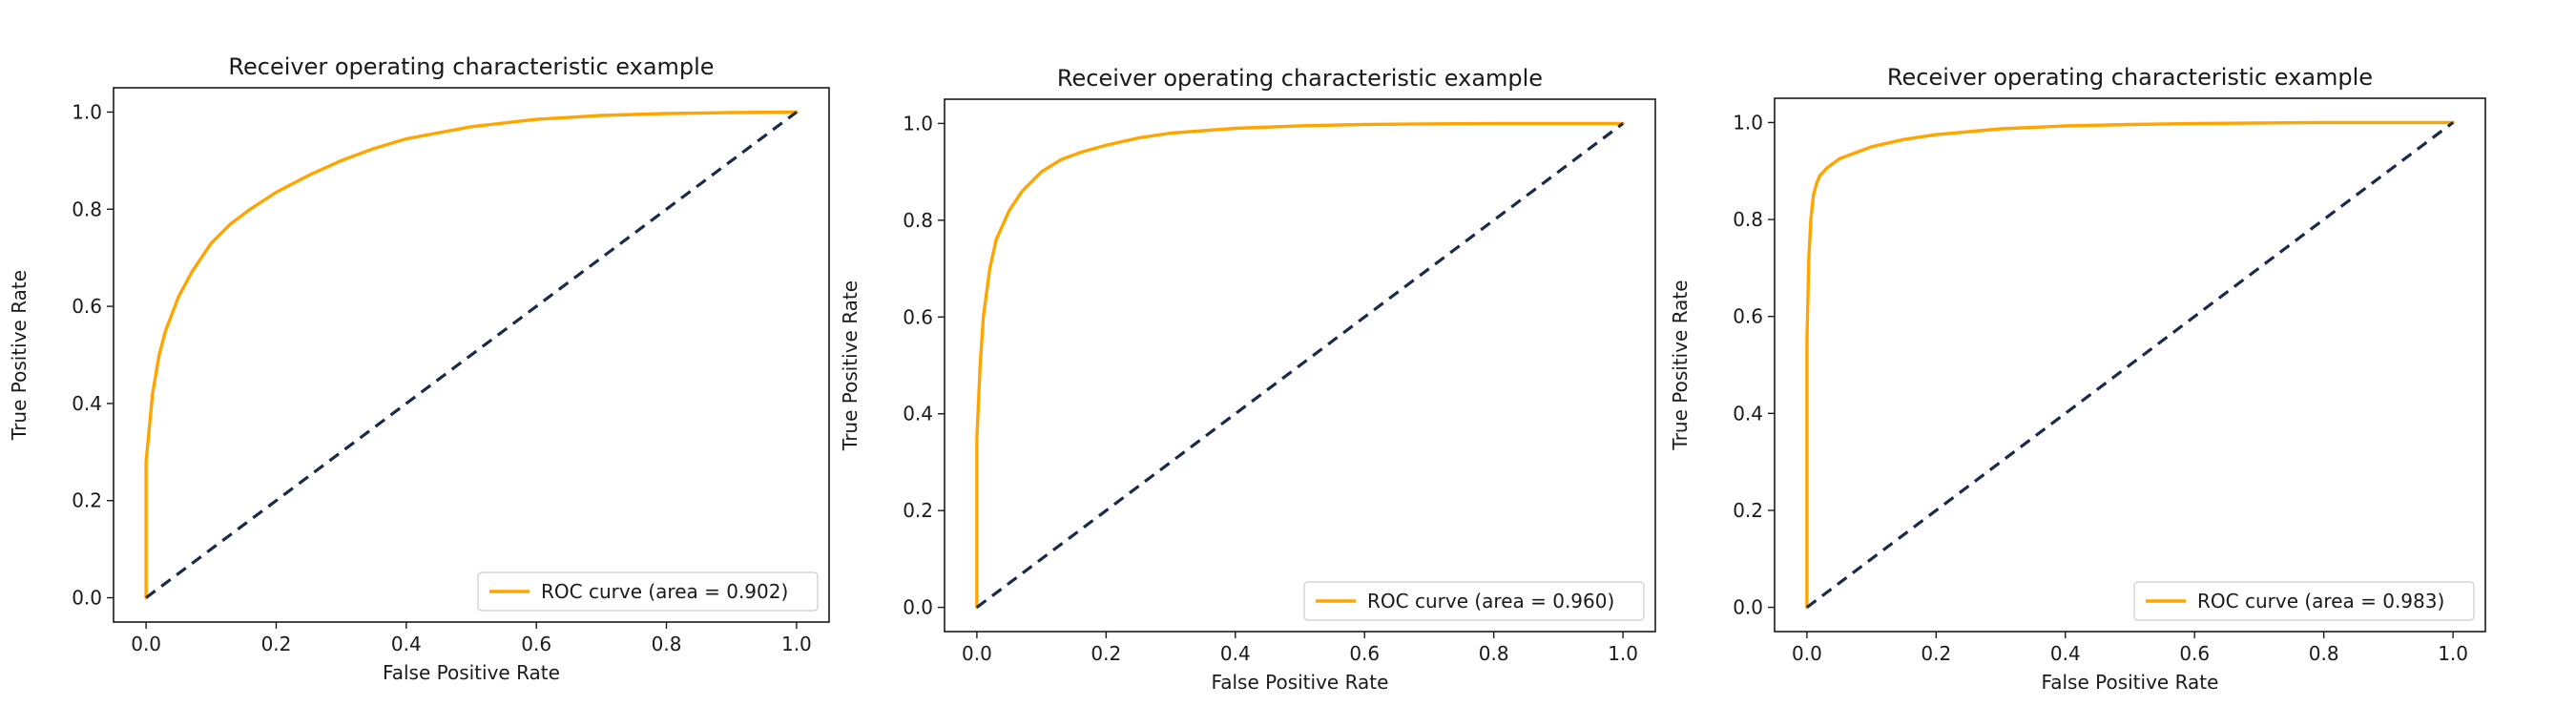  I want to click on legend-label: ROC curve (area = 0.902), so click(664, 592).